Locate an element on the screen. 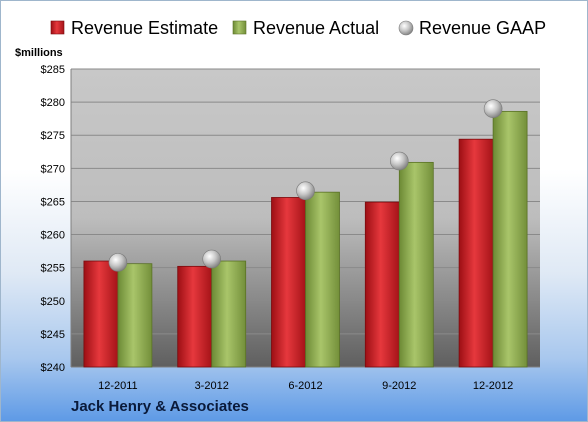 This screenshot has height=422, width=588. legend-label: Revenue Estimate is located at coordinates (144, 28).